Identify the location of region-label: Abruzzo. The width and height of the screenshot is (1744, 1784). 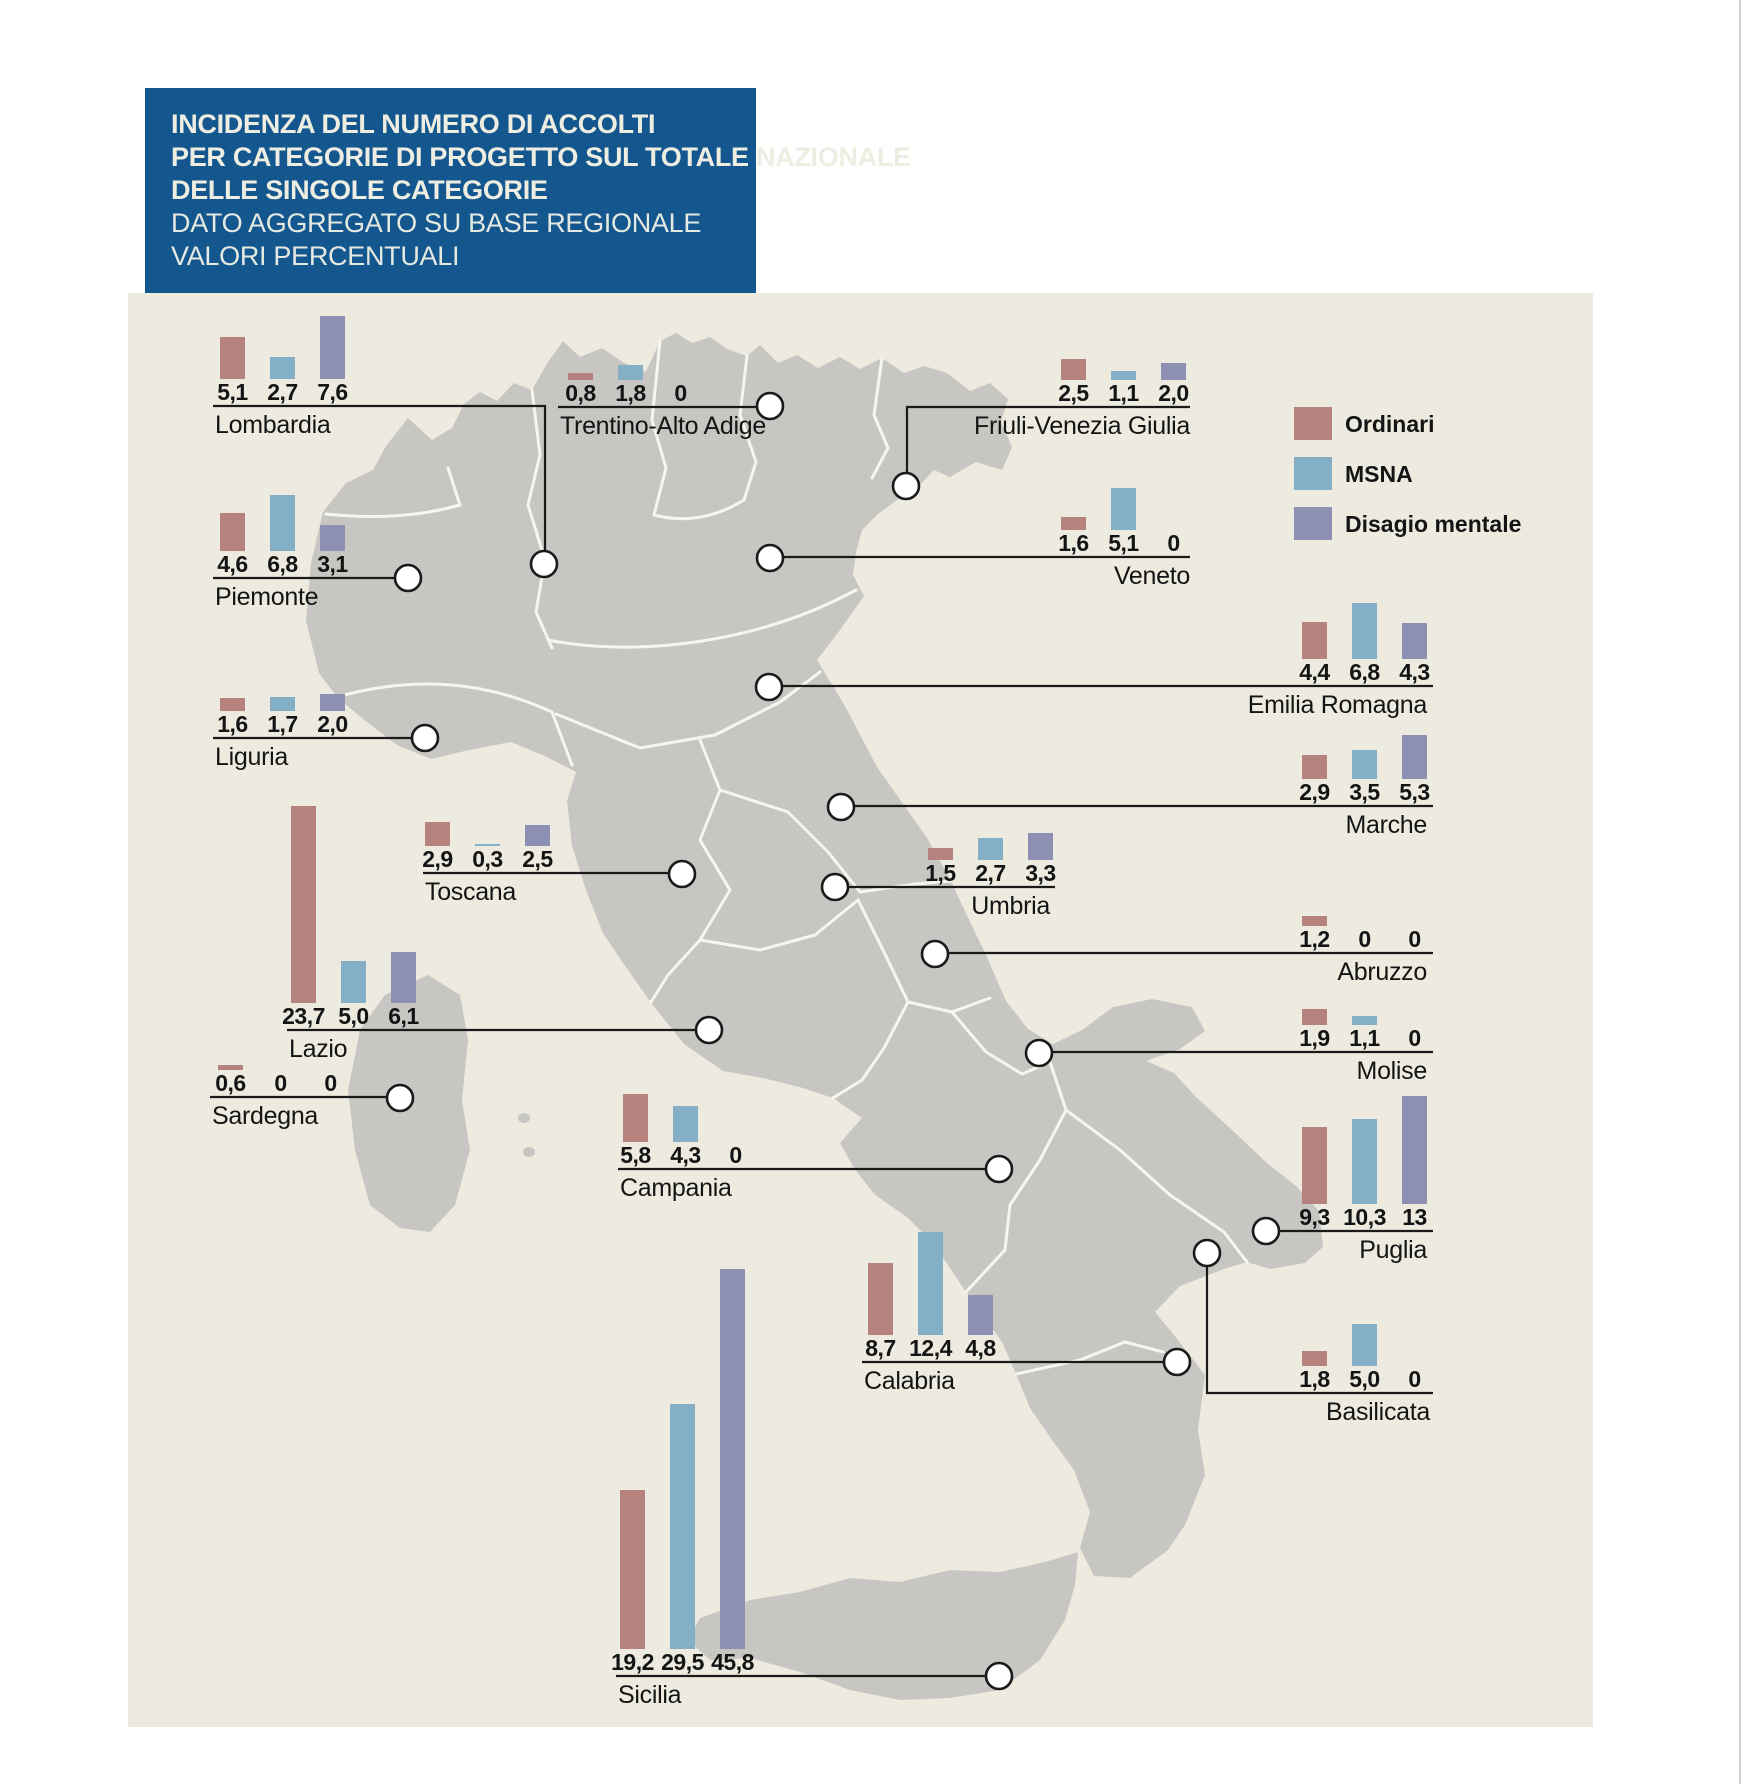
(1382, 972).